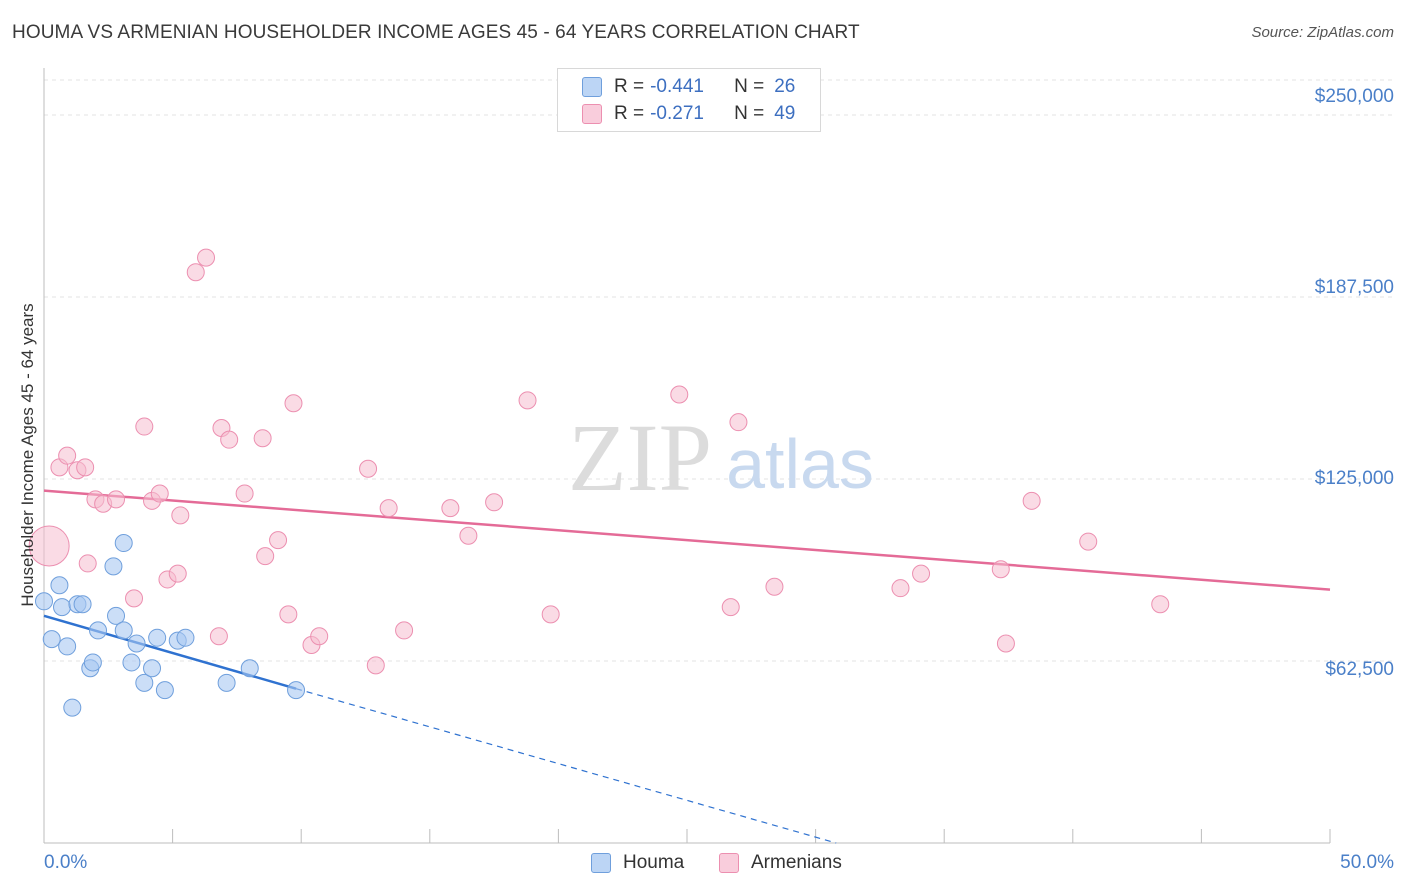 The height and width of the screenshot is (892, 1406). Describe the element at coordinates (687, 540) in the screenshot. I see `armenians-trend-line` at that location.